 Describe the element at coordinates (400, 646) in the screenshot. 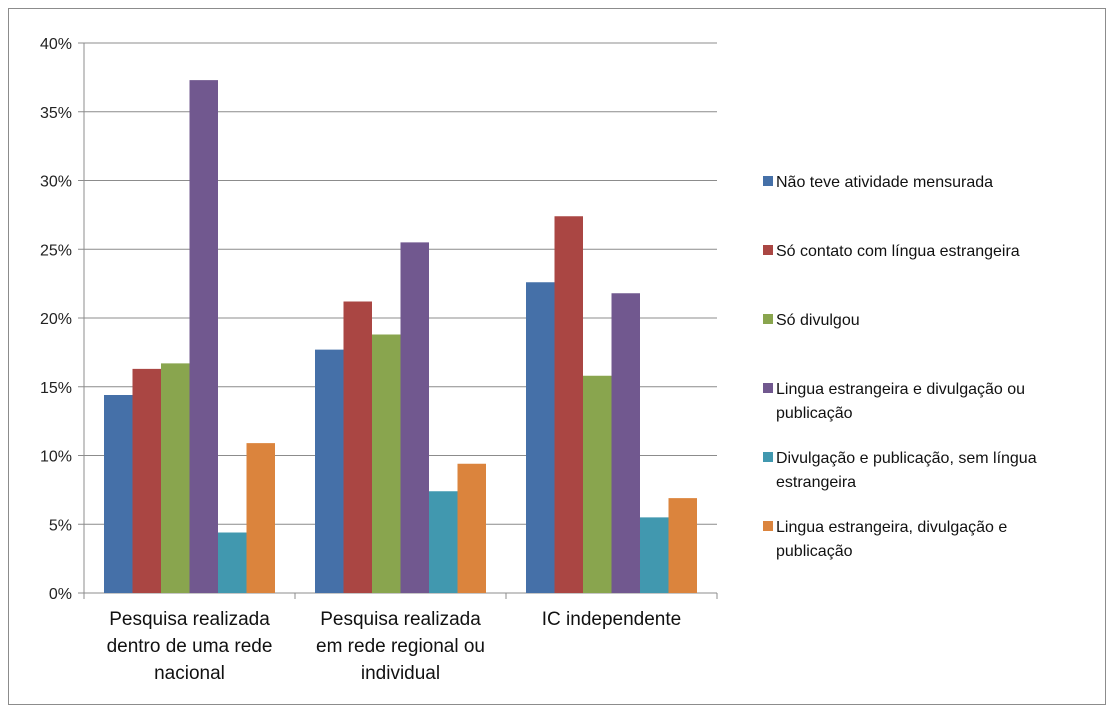

I see `x-category-label: em rede regional ou` at that location.